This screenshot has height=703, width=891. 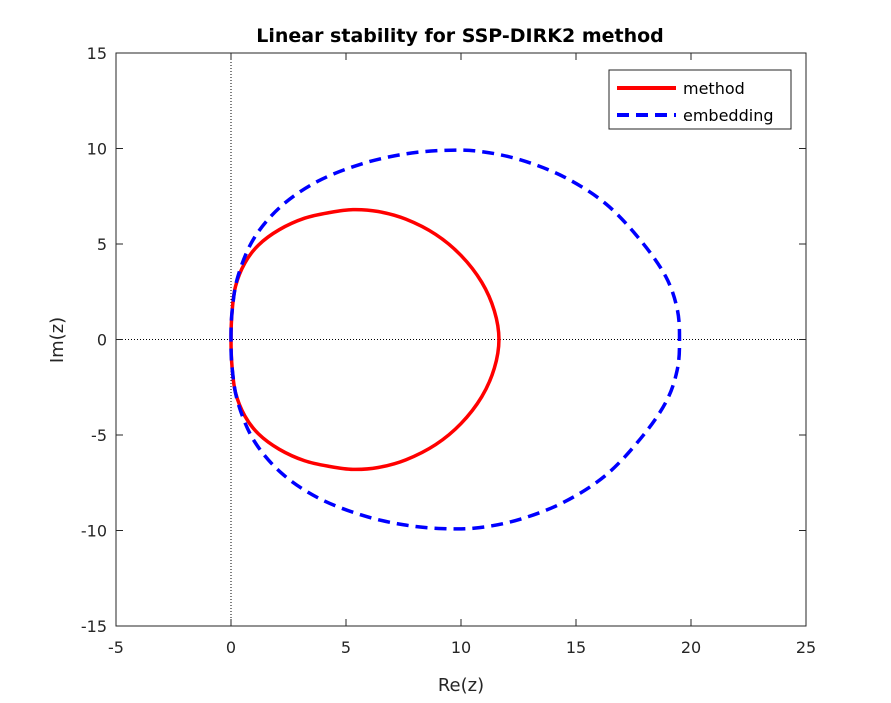 I want to click on x-tick-label: 0, so click(x=231, y=647).